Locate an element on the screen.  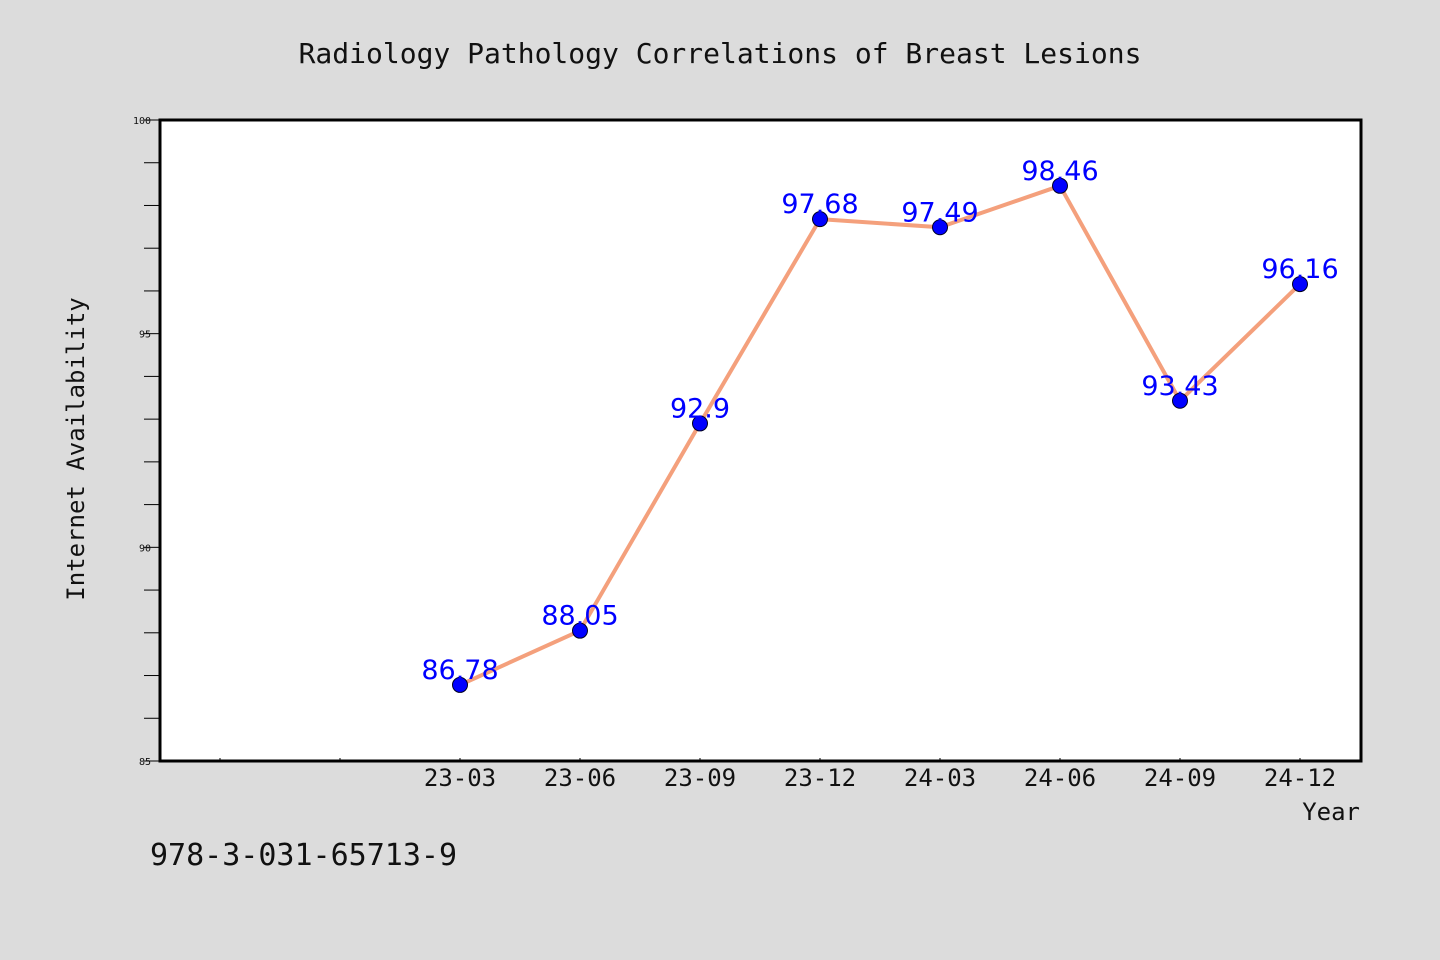
data-label: 93.43 is located at coordinates (1179, 386).